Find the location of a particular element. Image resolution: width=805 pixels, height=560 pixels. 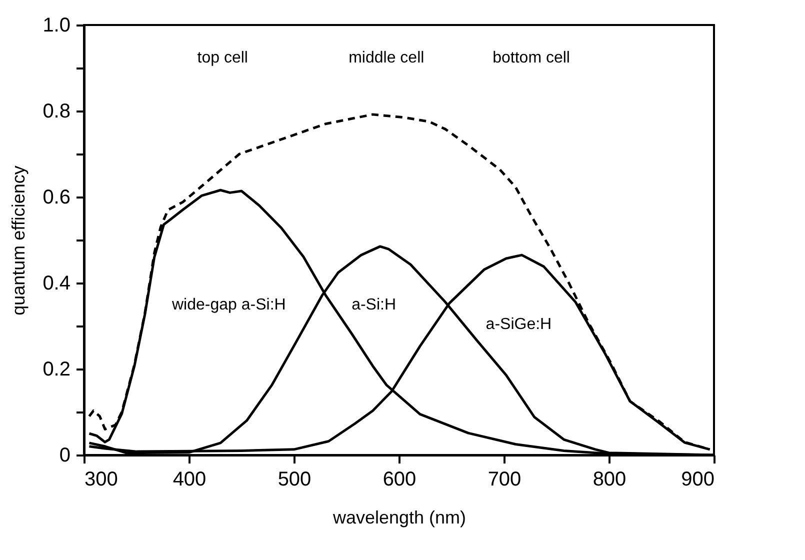

y-axis-title: quantum efficiency is located at coordinates (18, 241).